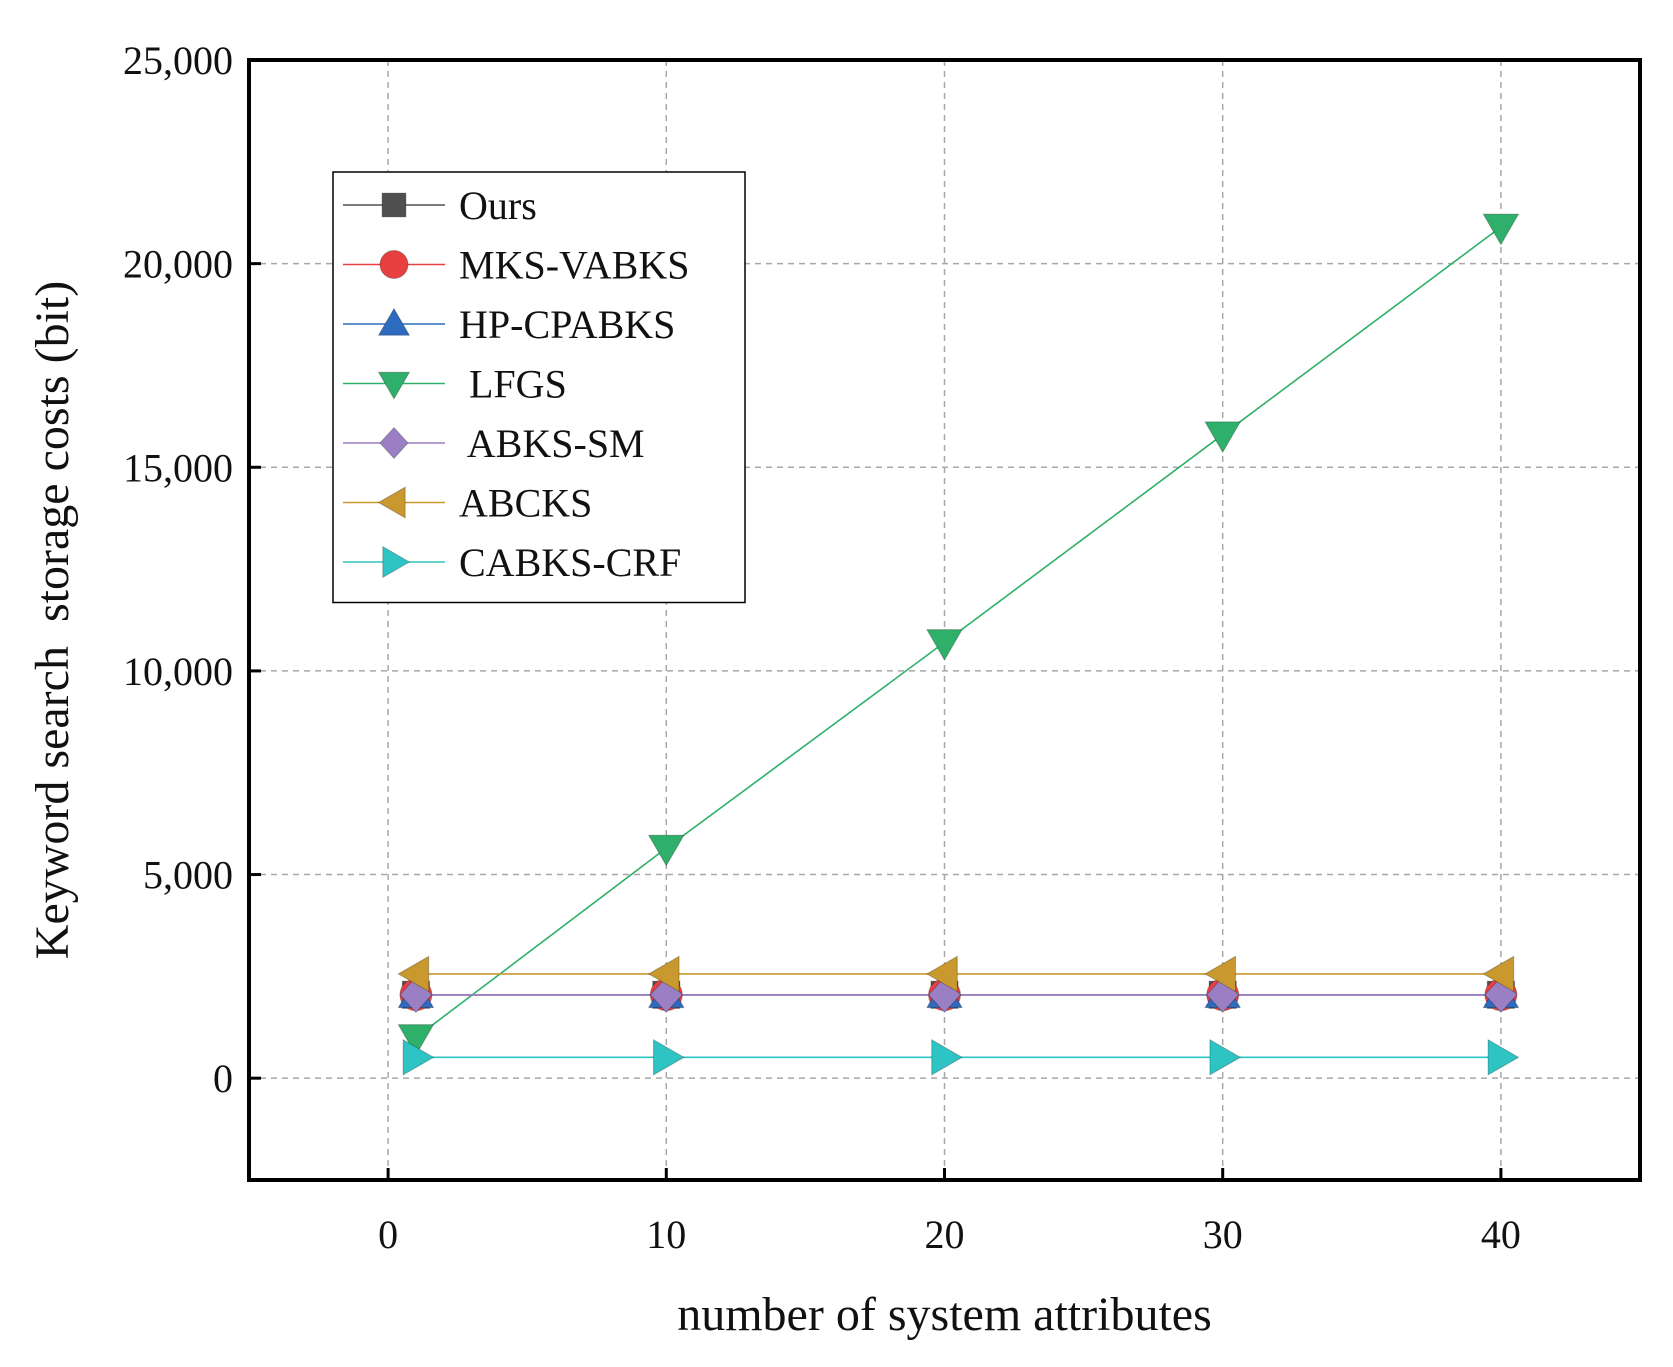 This screenshot has width=1673, height=1367. I want to click on y-axis-label: Keyword search storage costs (bit), so click(52, 620).